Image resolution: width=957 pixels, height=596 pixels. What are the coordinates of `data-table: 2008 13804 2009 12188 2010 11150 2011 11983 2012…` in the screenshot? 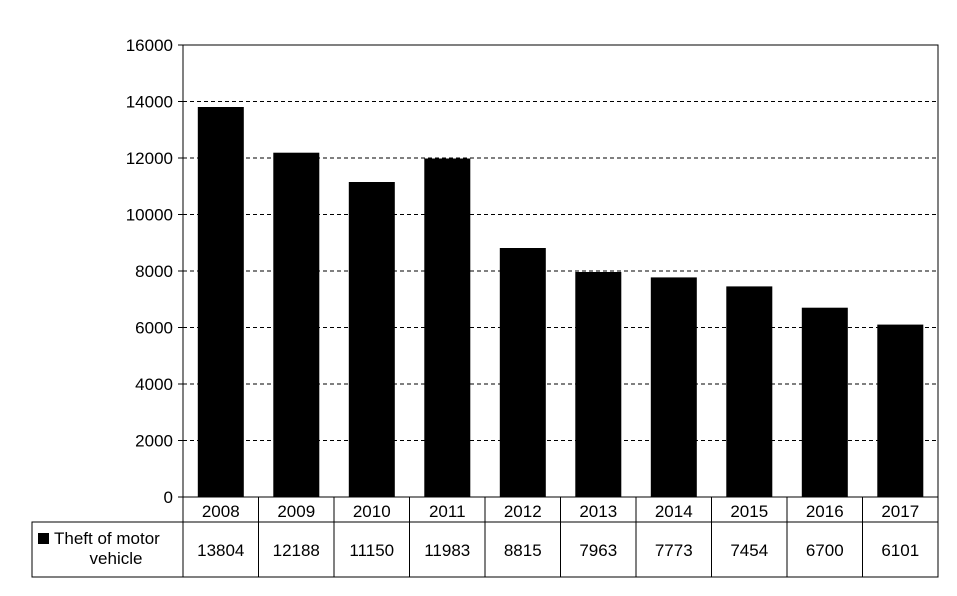 It's located at (485, 537).